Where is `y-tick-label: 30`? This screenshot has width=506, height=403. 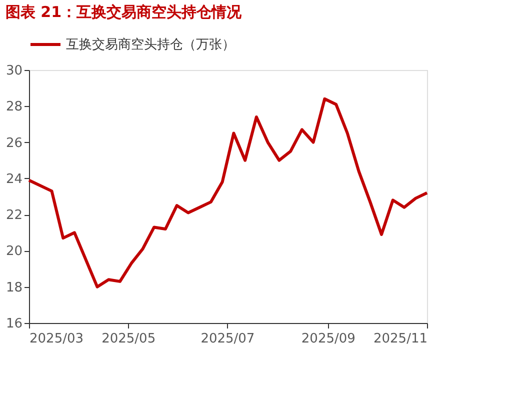 y-tick-label: 30 is located at coordinates (14, 71).